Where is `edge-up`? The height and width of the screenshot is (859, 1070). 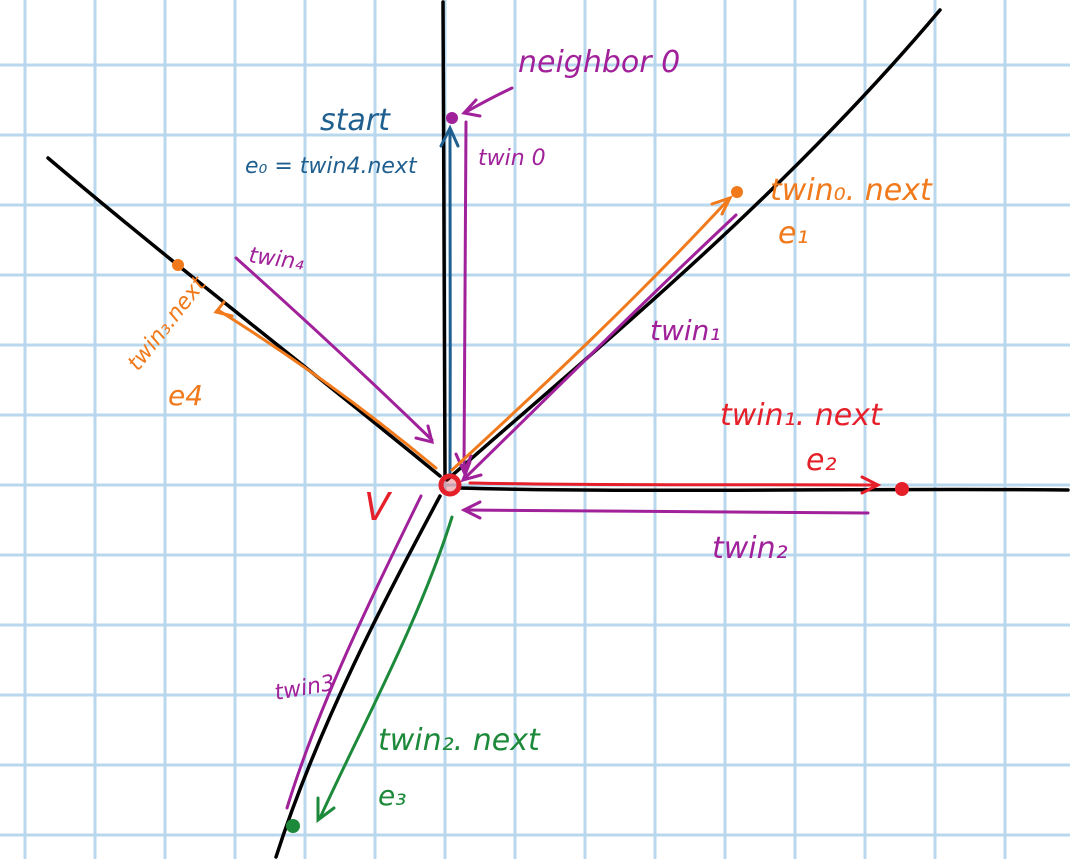 edge-up is located at coordinates (444, 240).